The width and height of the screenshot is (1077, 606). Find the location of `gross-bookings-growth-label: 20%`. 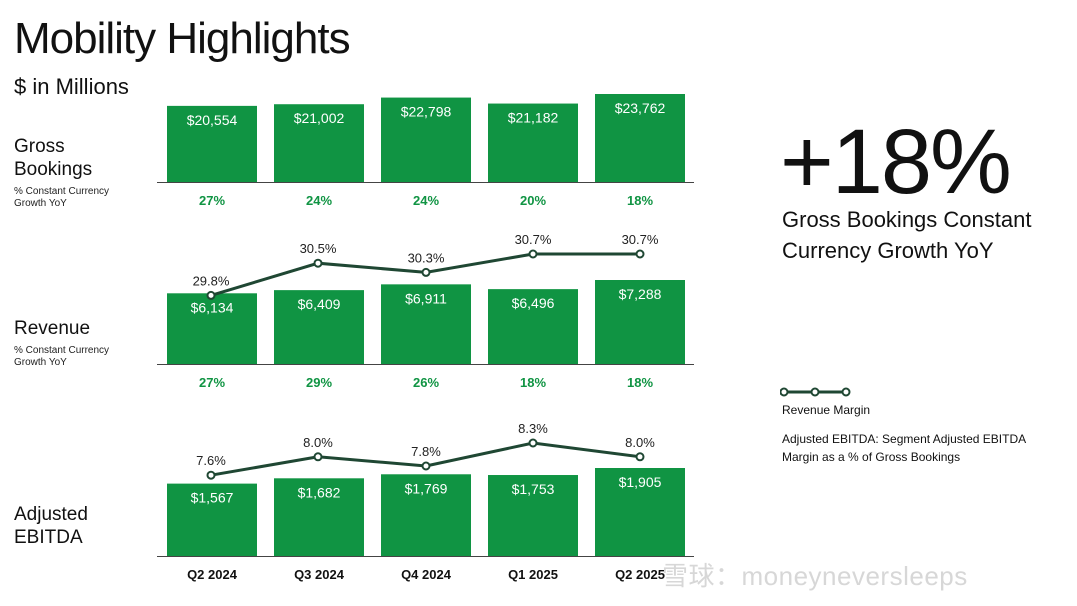

gross-bookings-growth-label: 20% is located at coordinates (533, 200).